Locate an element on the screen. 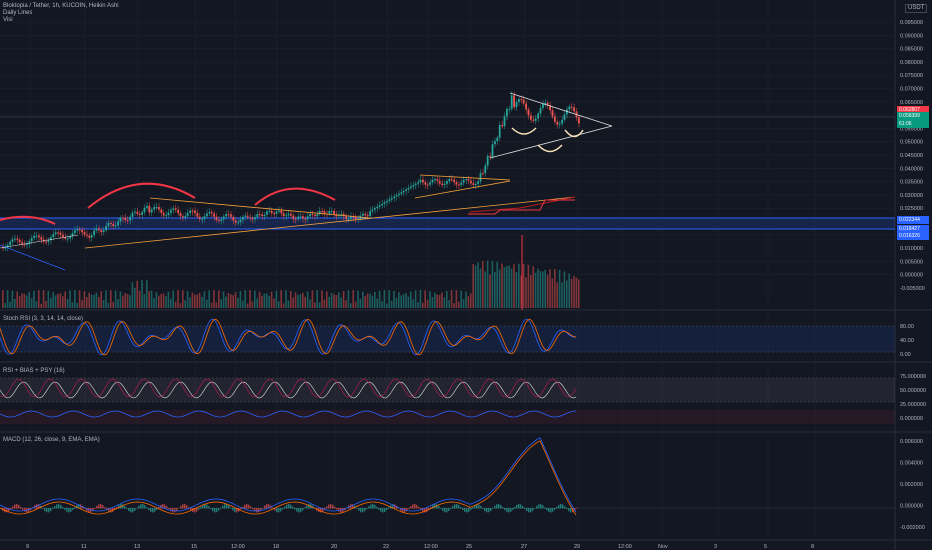 This screenshot has width=932, height=550. indicator-daily-lines: Daily Lines is located at coordinates (18, 13).